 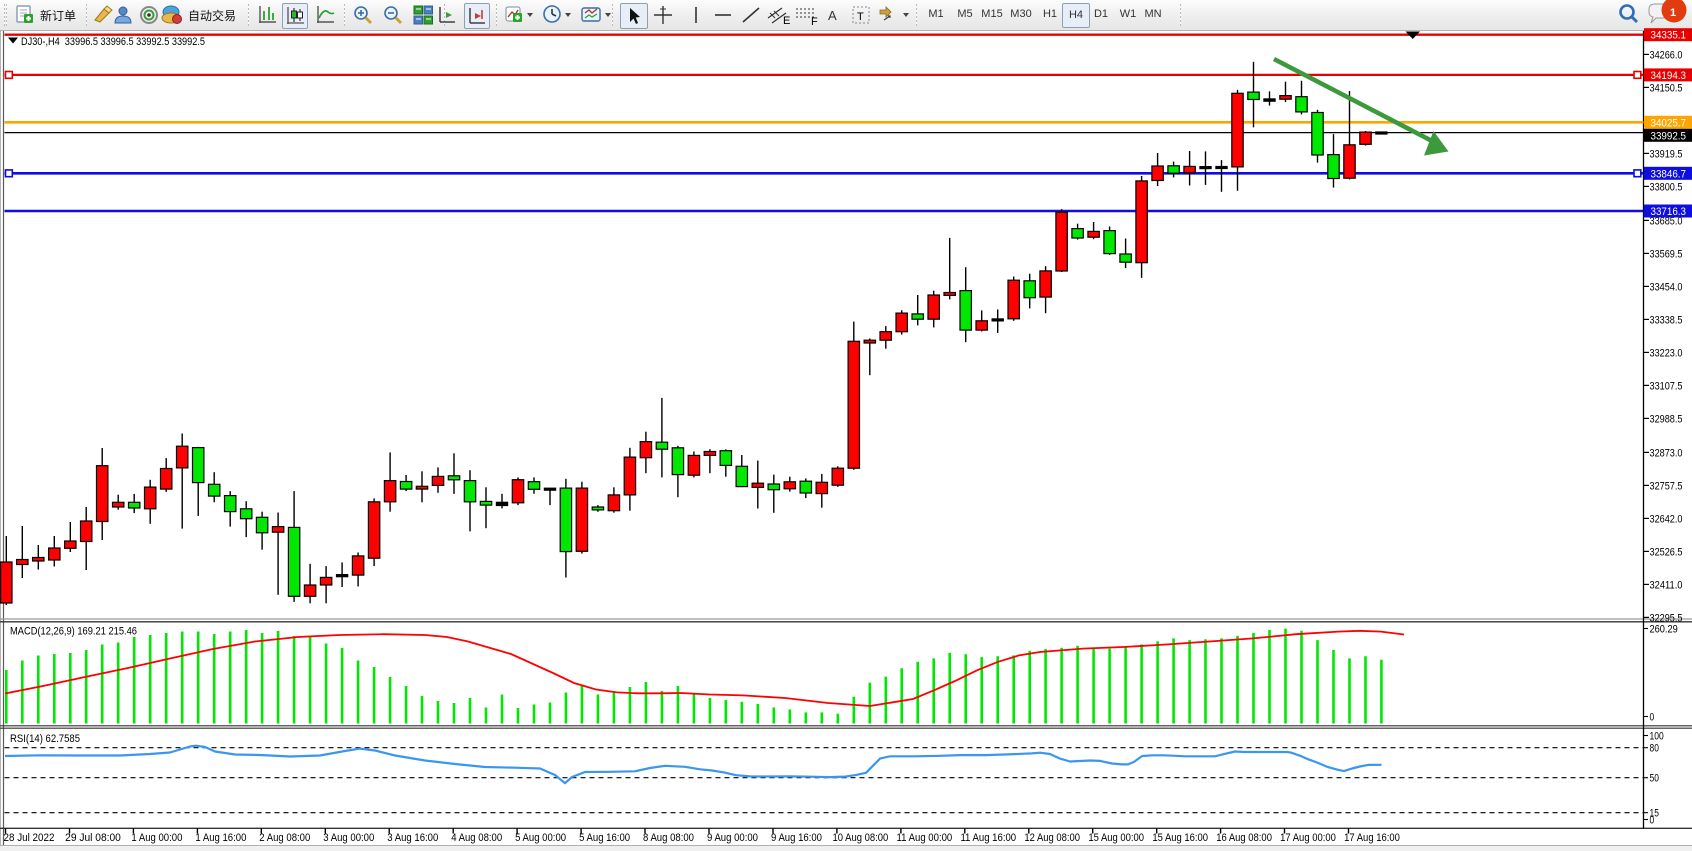 What do you see at coordinates (1052, 838) in the screenshot?
I see `svg-text: 12 Aug 08:00` at bounding box center [1052, 838].